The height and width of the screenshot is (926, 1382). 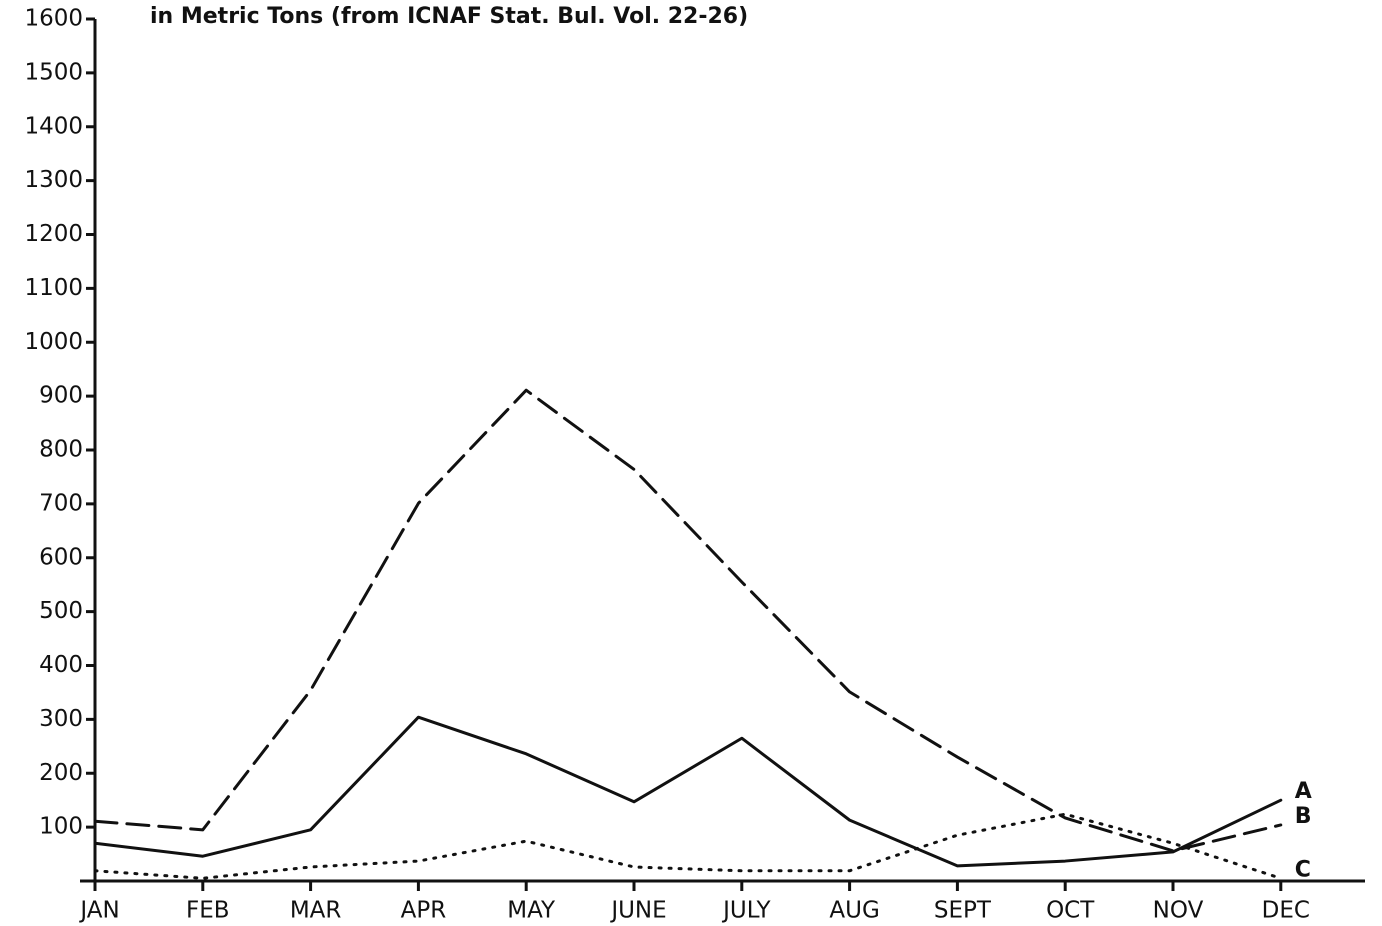 What do you see at coordinates (53, 234) in the screenshot?
I see `y-tick-label: 1200` at bounding box center [53, 234].